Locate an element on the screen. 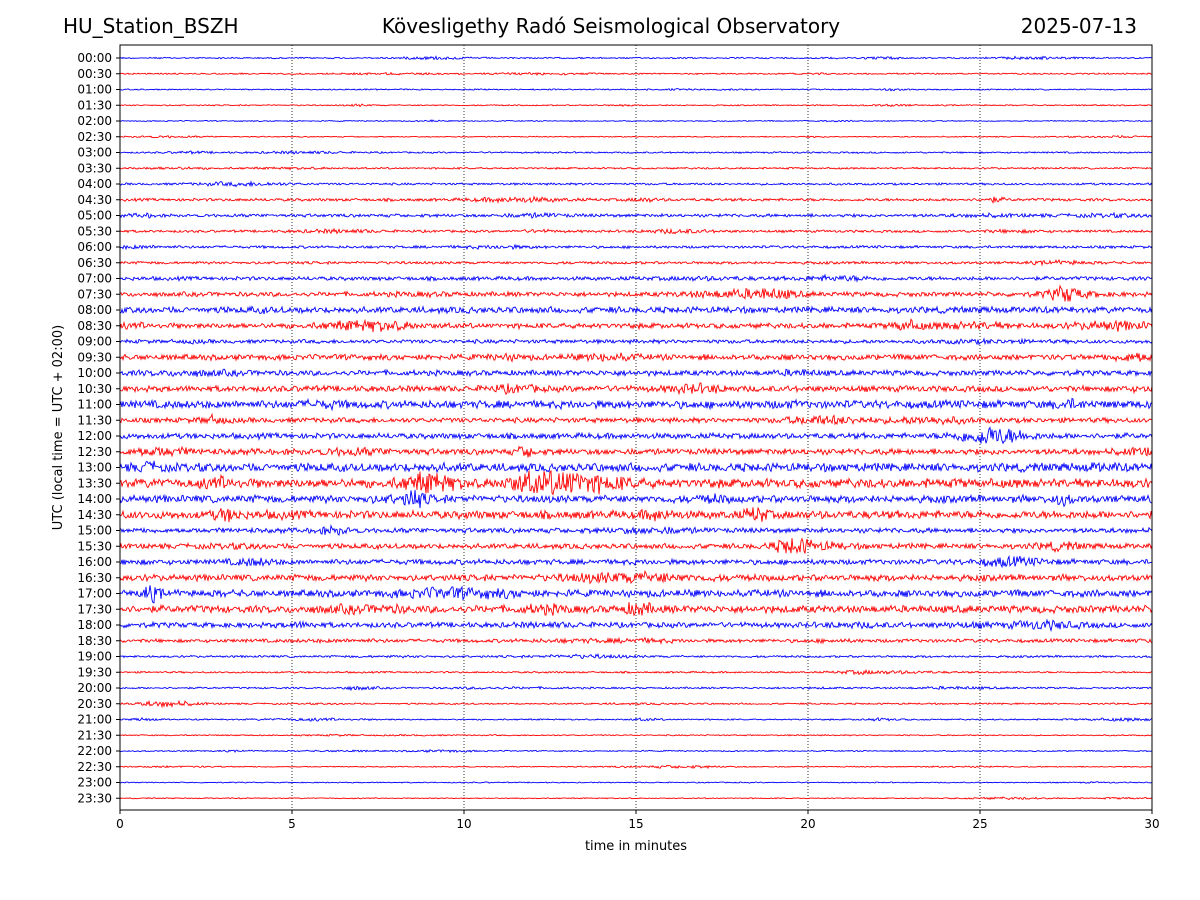 Image resolution: width=1200 pixels, height=900 pixels. chart-date: 2025-07-13 is located at coordinates (1078, 26).